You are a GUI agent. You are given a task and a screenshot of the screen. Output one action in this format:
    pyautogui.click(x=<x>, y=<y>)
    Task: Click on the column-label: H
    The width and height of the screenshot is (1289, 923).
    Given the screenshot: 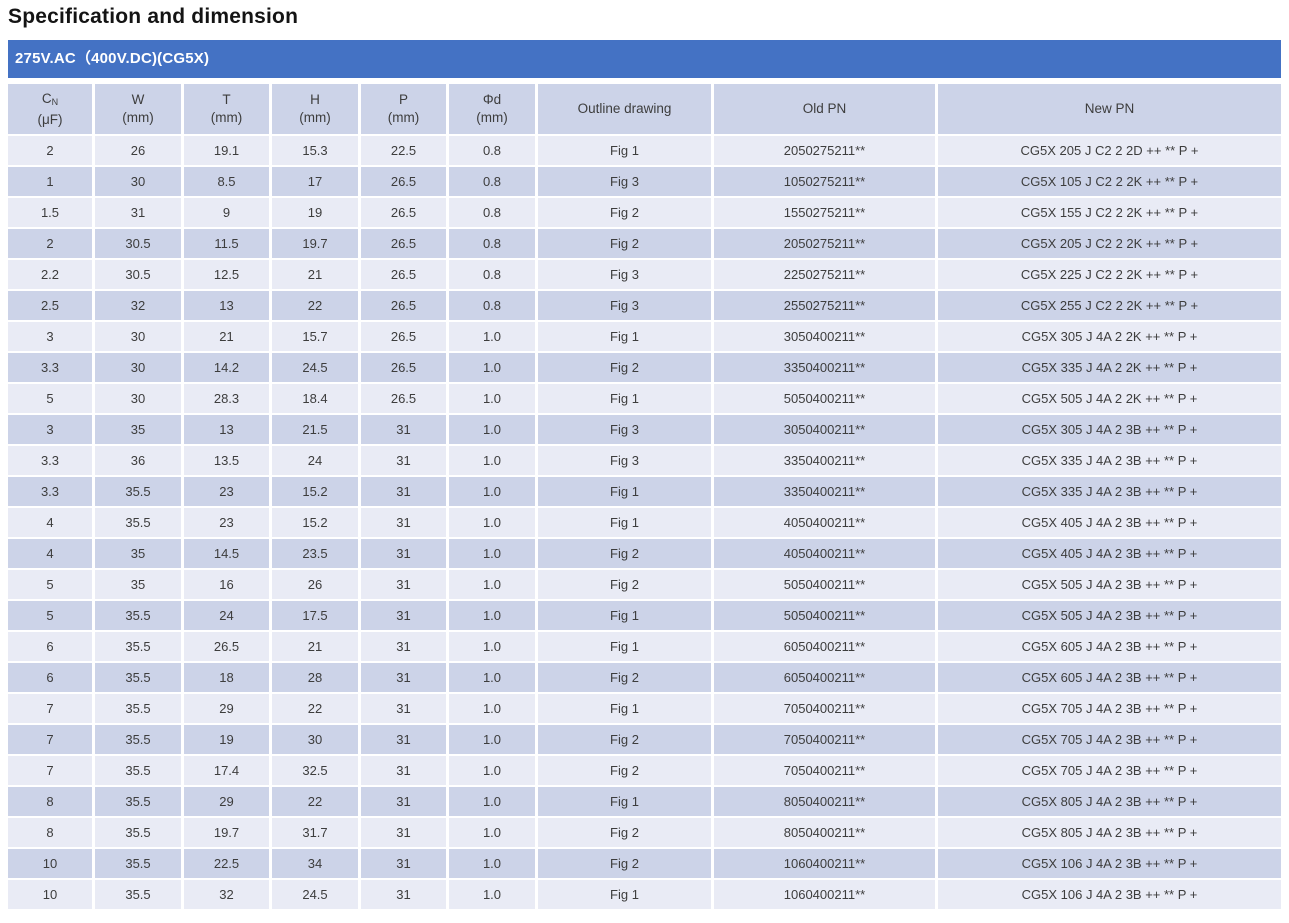 What is the action you would take?
    pyautogui.click(x=315, y=99)
    